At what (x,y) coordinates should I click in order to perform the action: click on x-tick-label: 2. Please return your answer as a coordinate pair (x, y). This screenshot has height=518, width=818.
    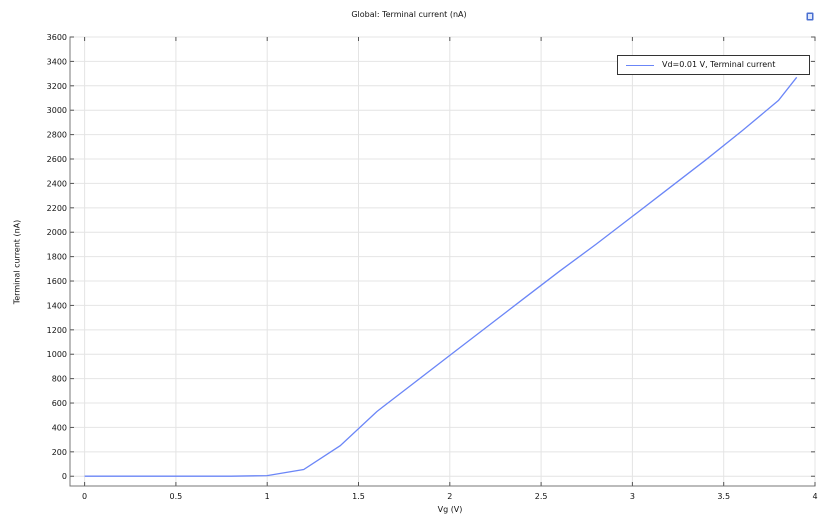
    Looking at the image, I should click on (449, 496).